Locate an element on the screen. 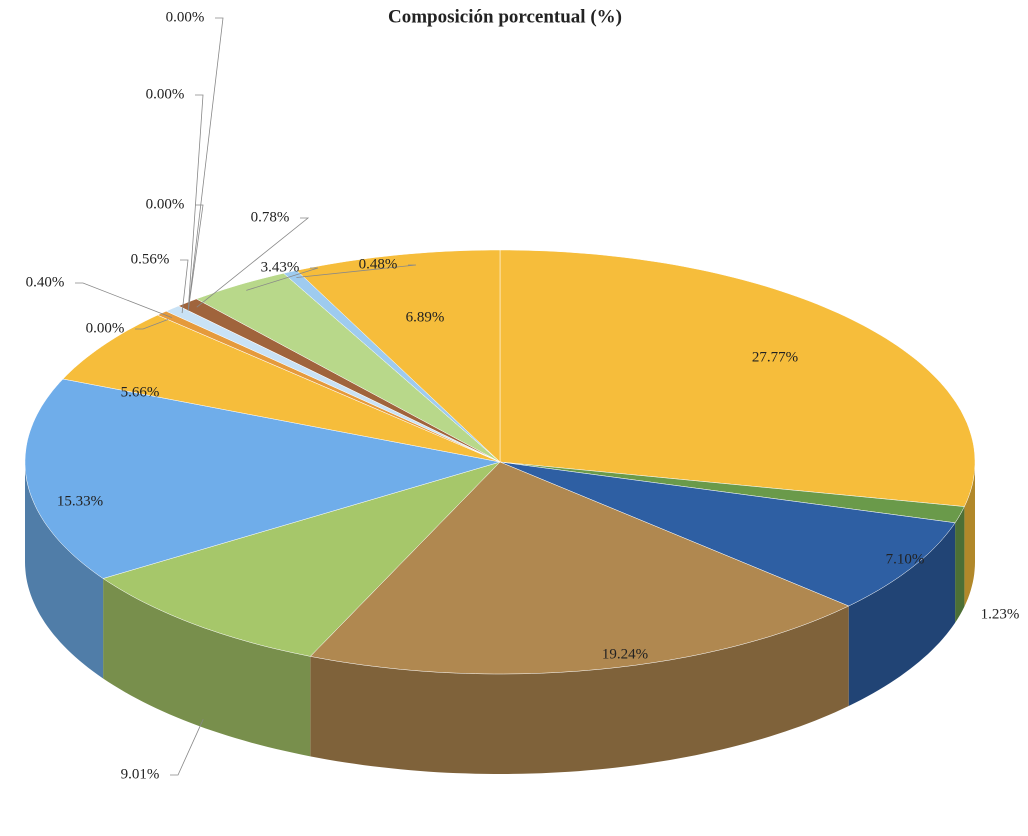  data-label: 7.10% is located at coordinates (905, 559).